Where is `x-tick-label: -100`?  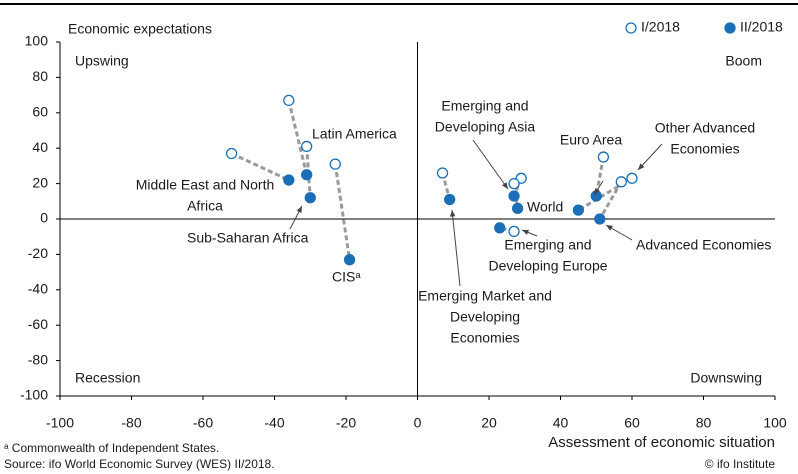 x-tick-label: -100 is located at coordinates (60, 423).